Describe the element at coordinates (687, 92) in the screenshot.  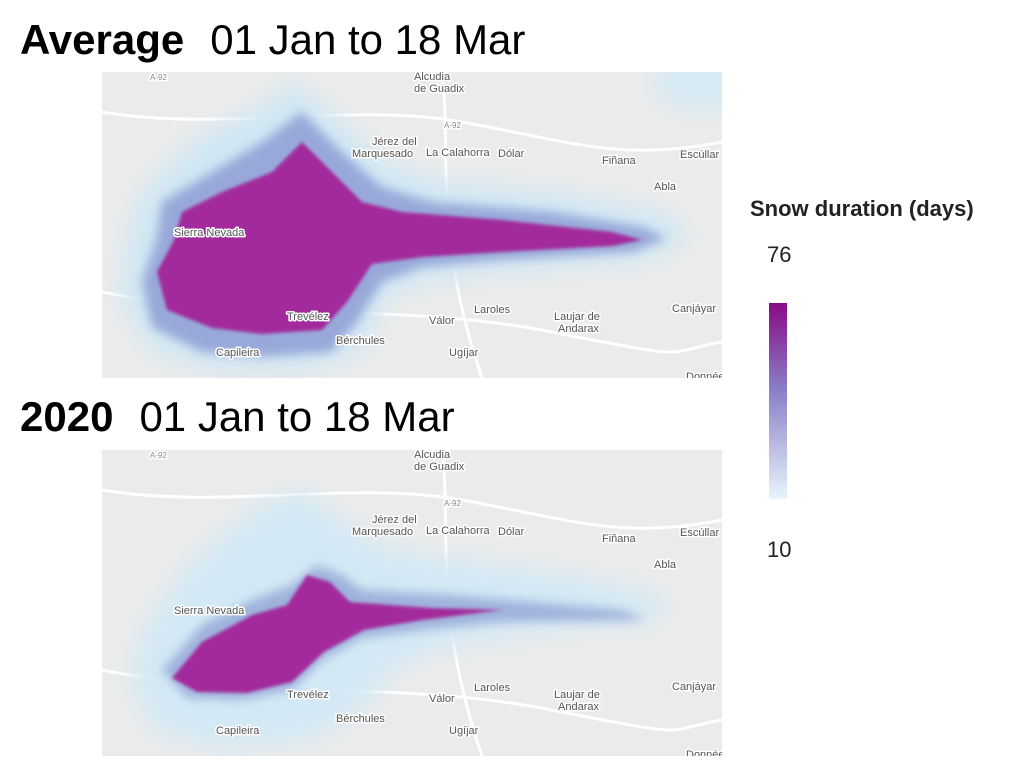
I see `snow-patch` at that location.